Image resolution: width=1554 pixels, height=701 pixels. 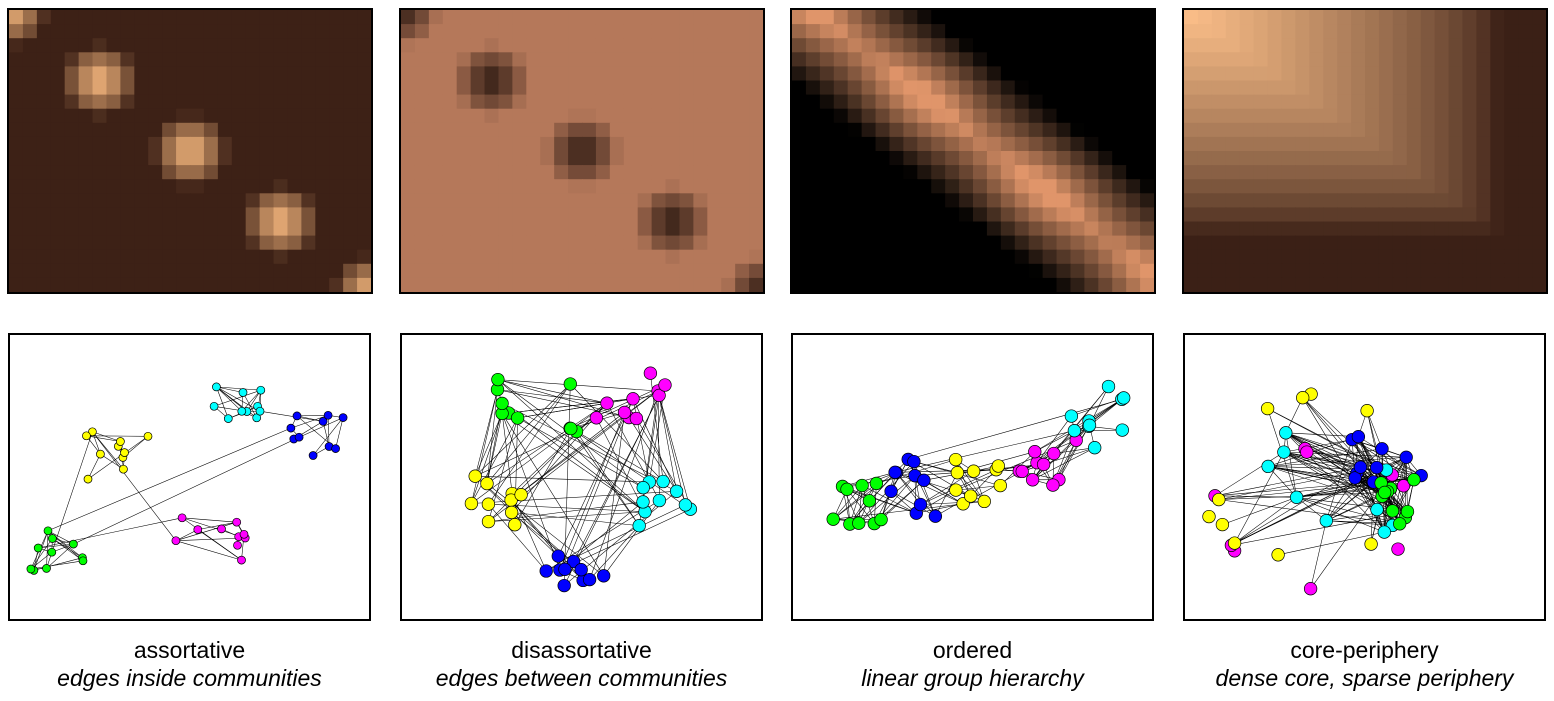 What do you see at coordinates (1406, 457) in the screenshot?
I see `node-blue` at bounding box center [1406, 457].